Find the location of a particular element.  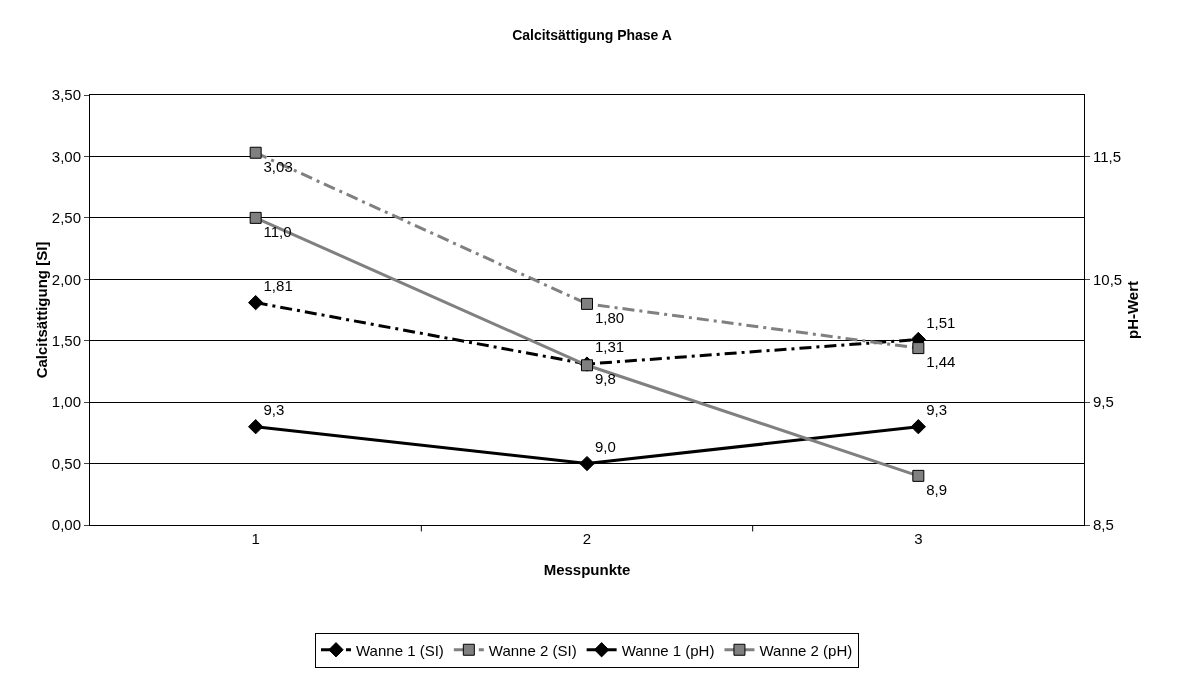

x-tick-label: 1 is located at coordinates (255, 538).